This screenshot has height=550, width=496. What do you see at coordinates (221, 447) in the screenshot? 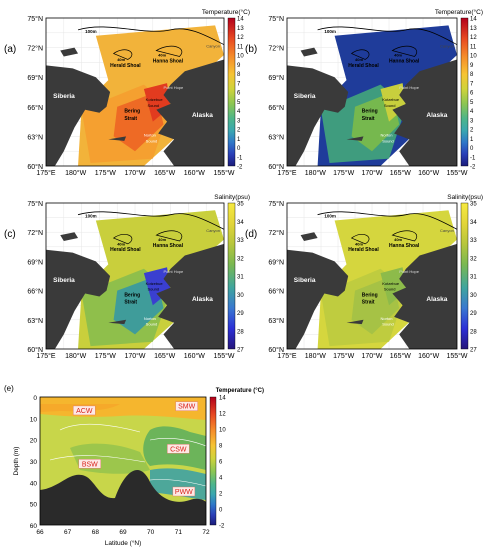
I see `section-colorbar-tick: 8` at bounding box center [221, 447].